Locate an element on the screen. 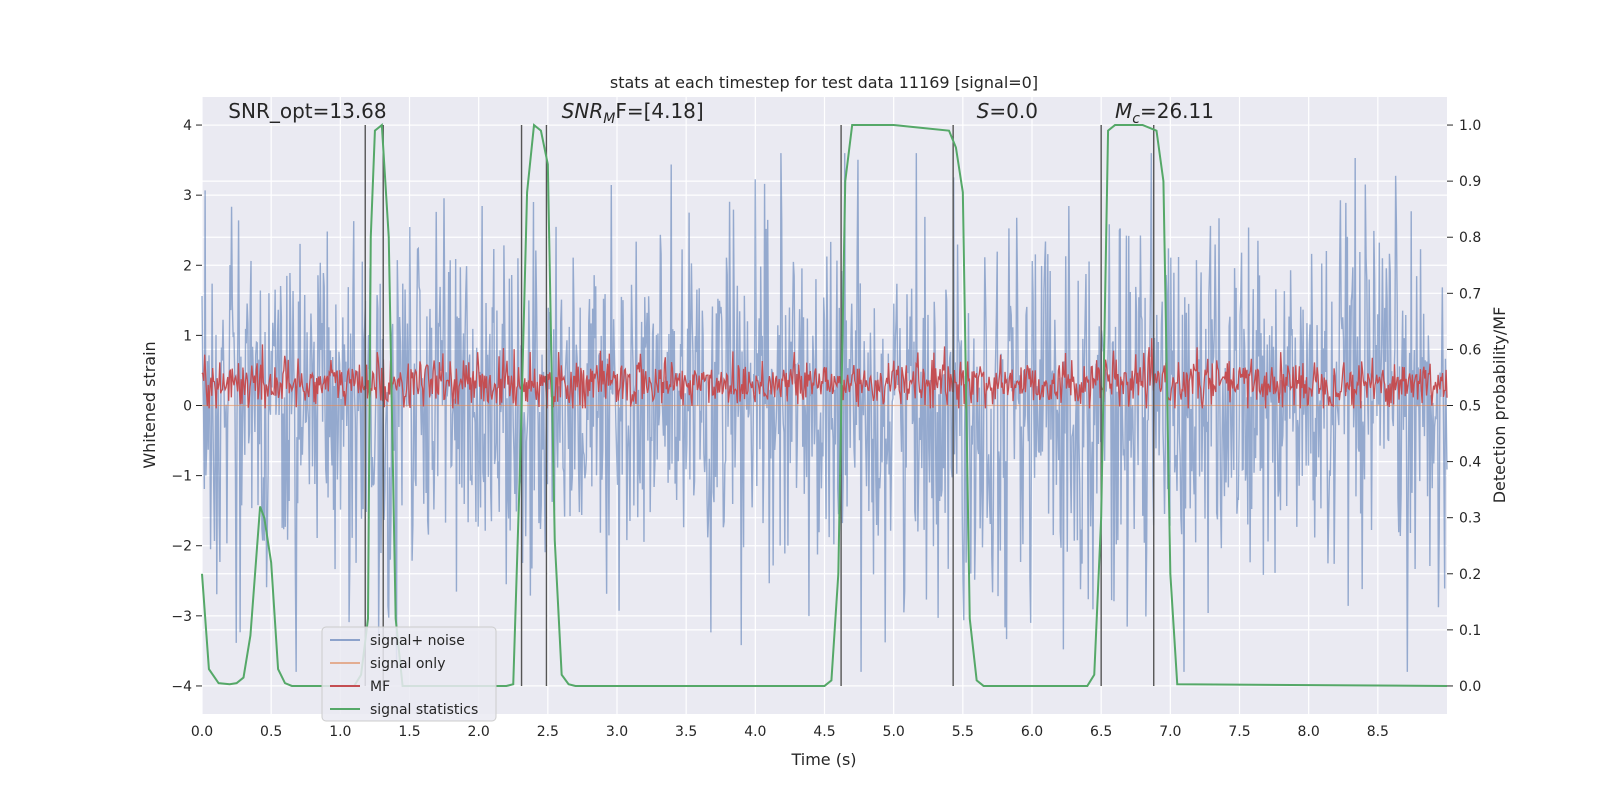  x-tick-label: 3.0 is located at coordinates (617, 732).